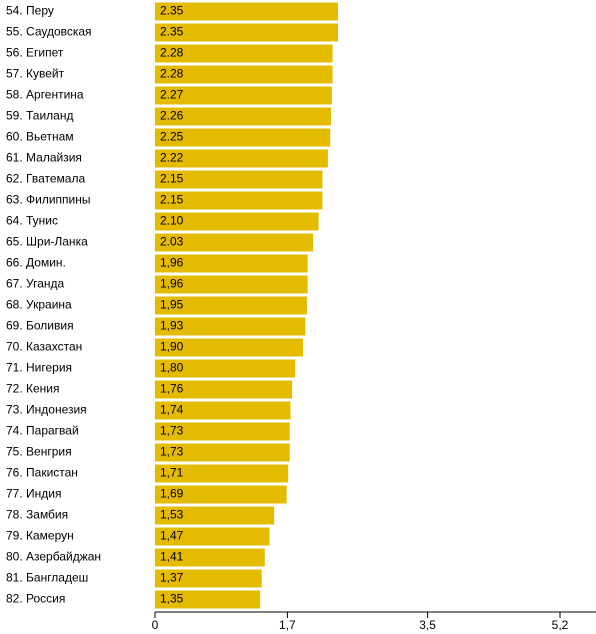 This screenshot has height=634, width=596. What do you see at coordinates (172, 473) in the screenshot?
I see `value-label: 1,71` at bounding box center [172, 473].